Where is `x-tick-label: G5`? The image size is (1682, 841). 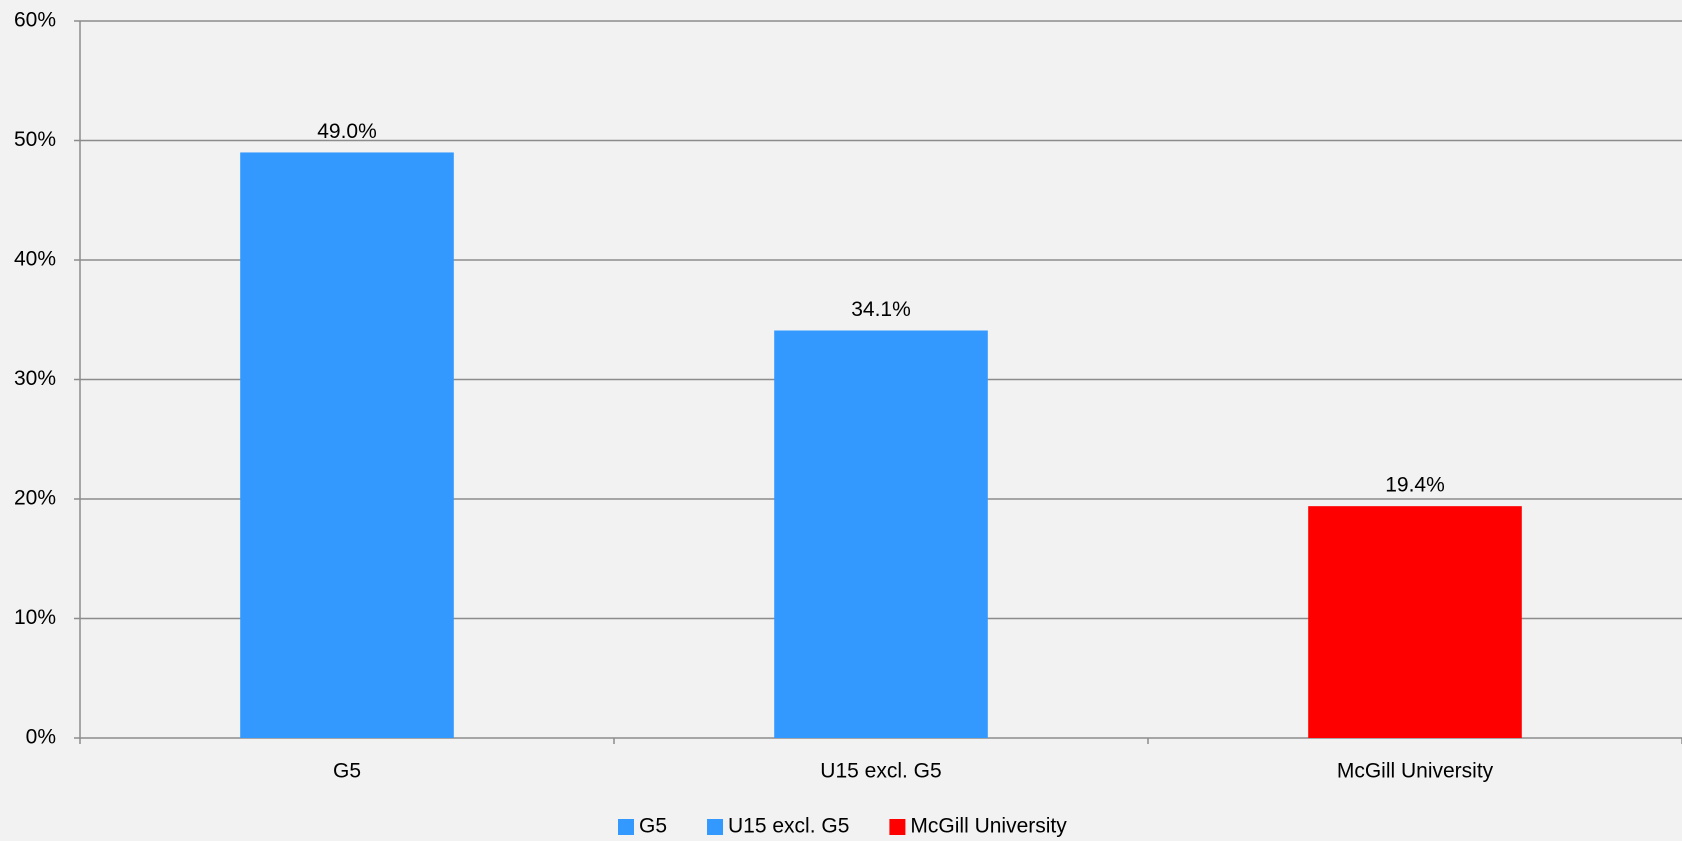
x-tick-label: G5 is located at coordinates (347, 771).